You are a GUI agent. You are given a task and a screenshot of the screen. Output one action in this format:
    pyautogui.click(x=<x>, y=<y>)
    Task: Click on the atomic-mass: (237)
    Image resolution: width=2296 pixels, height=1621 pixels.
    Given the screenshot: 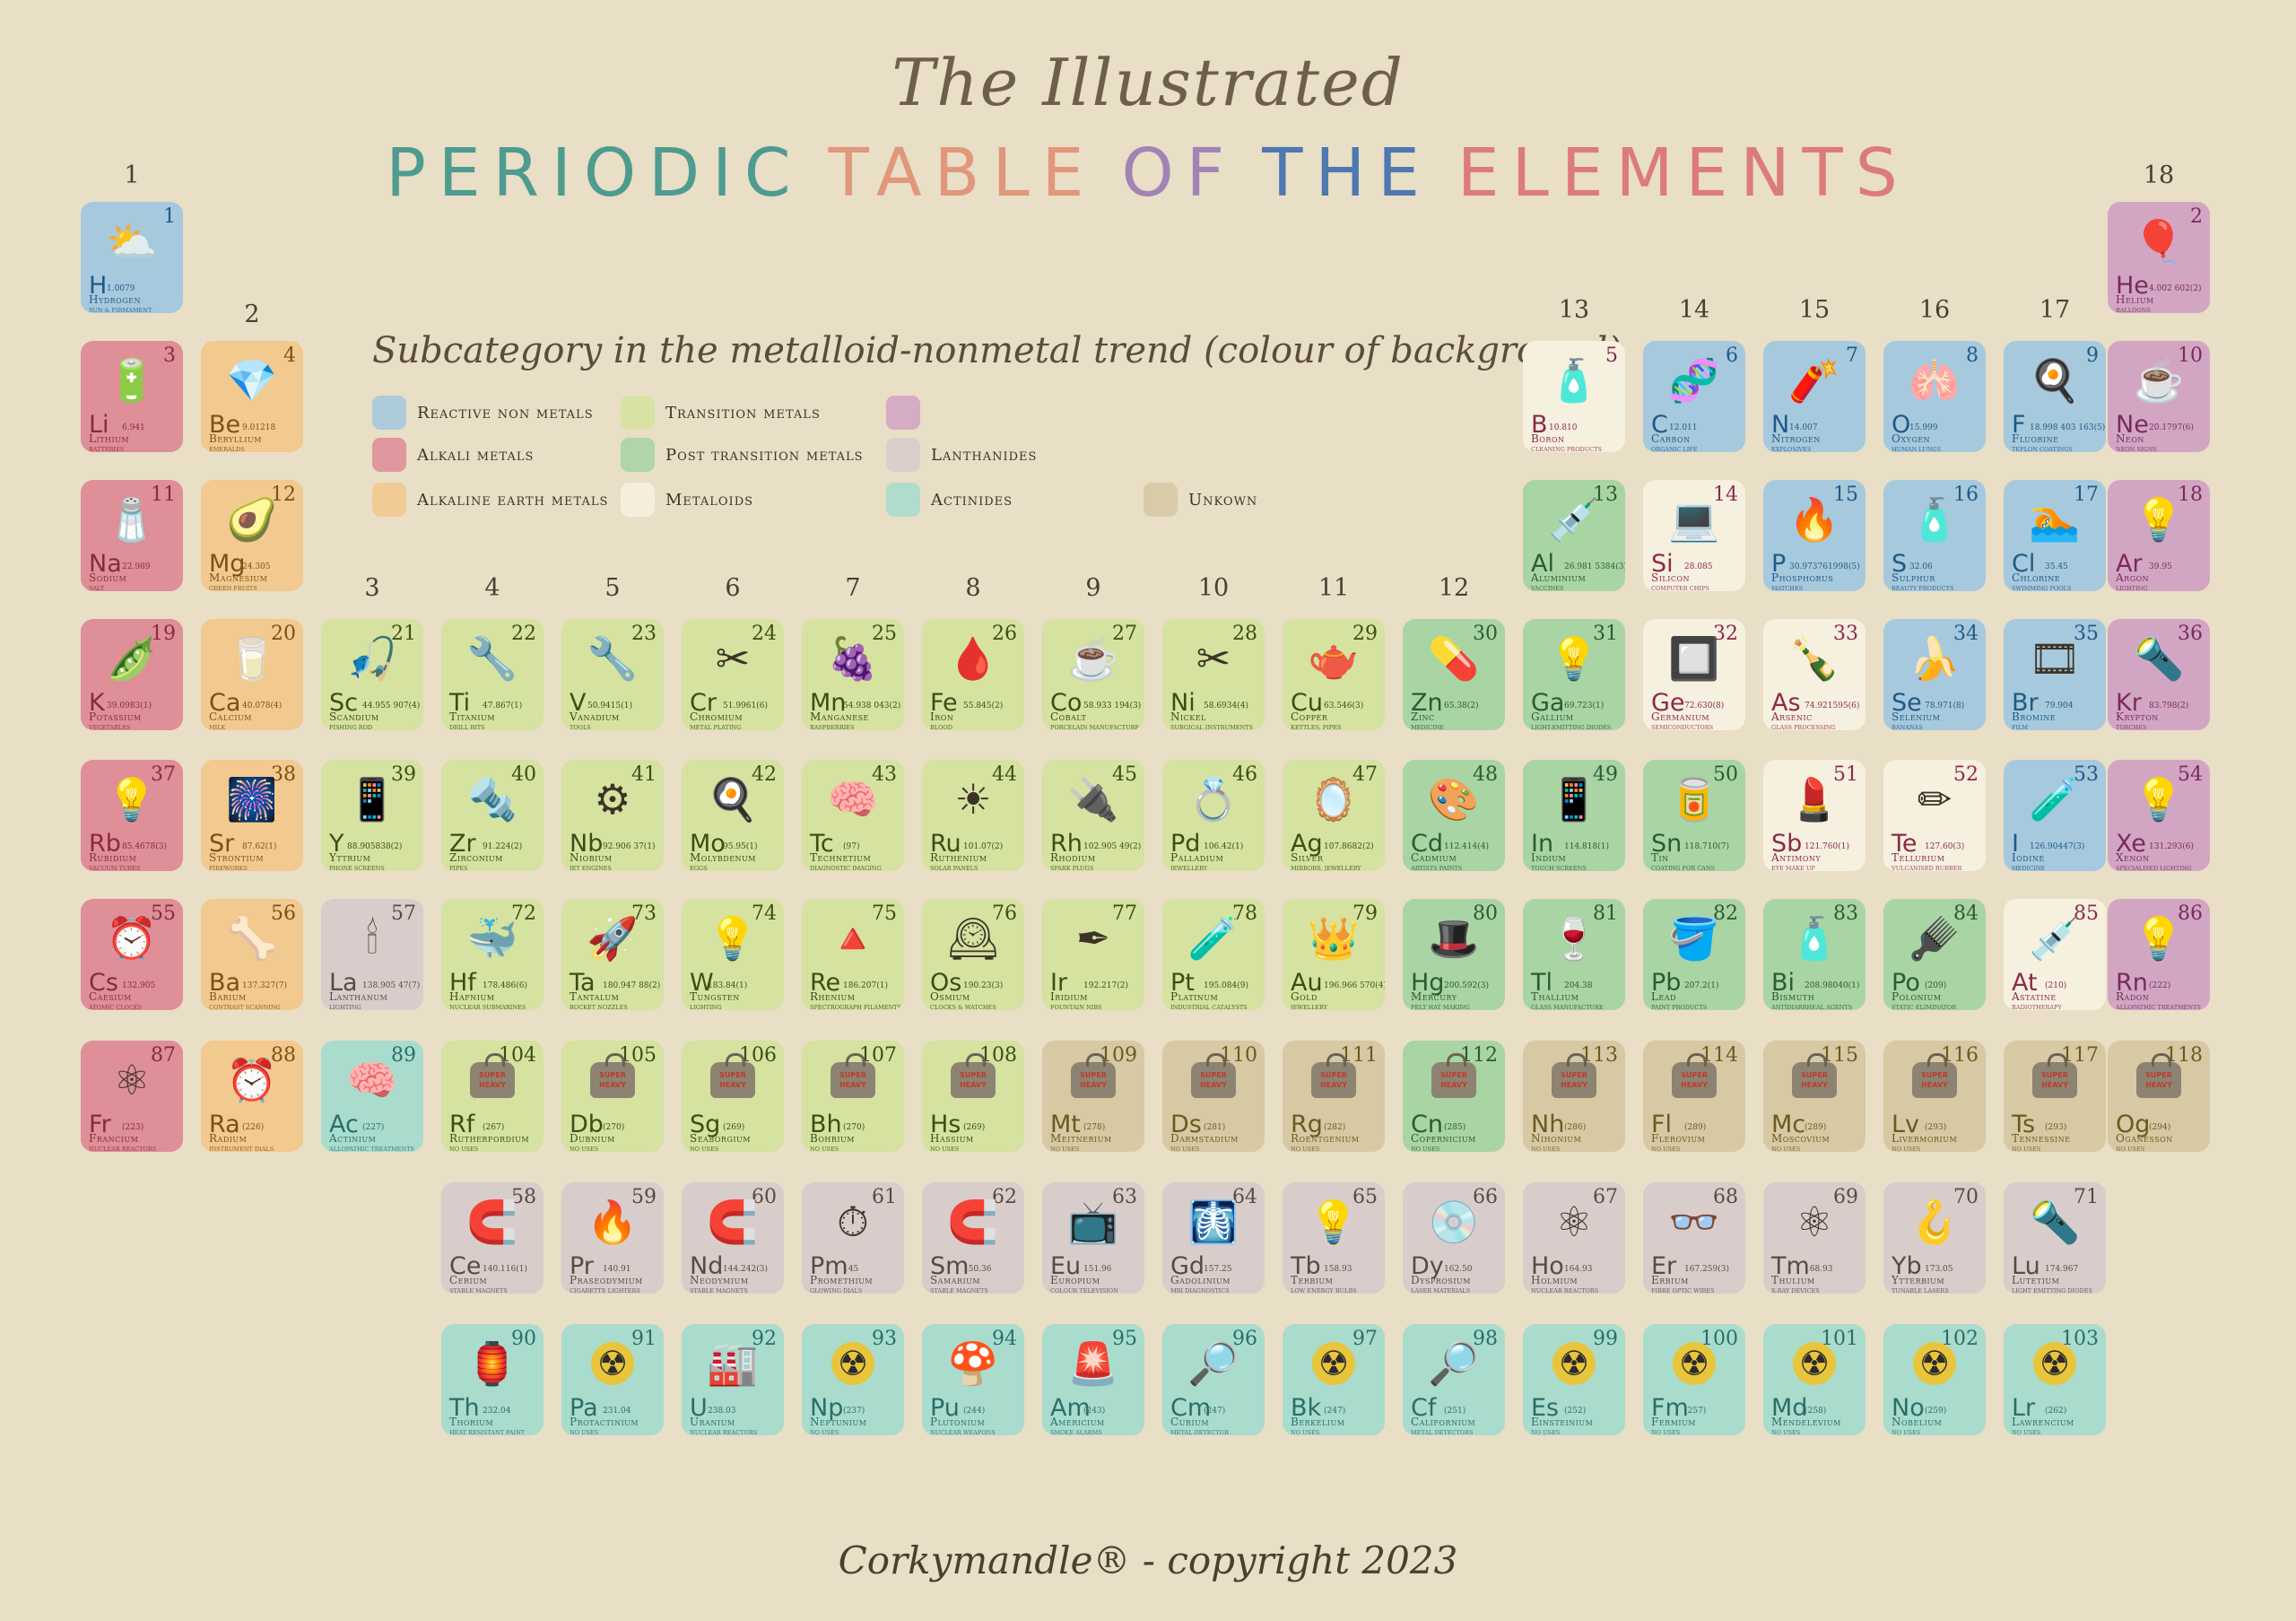 What is the action you would take?
    pyautogui.click(x=854, y=1411)
    